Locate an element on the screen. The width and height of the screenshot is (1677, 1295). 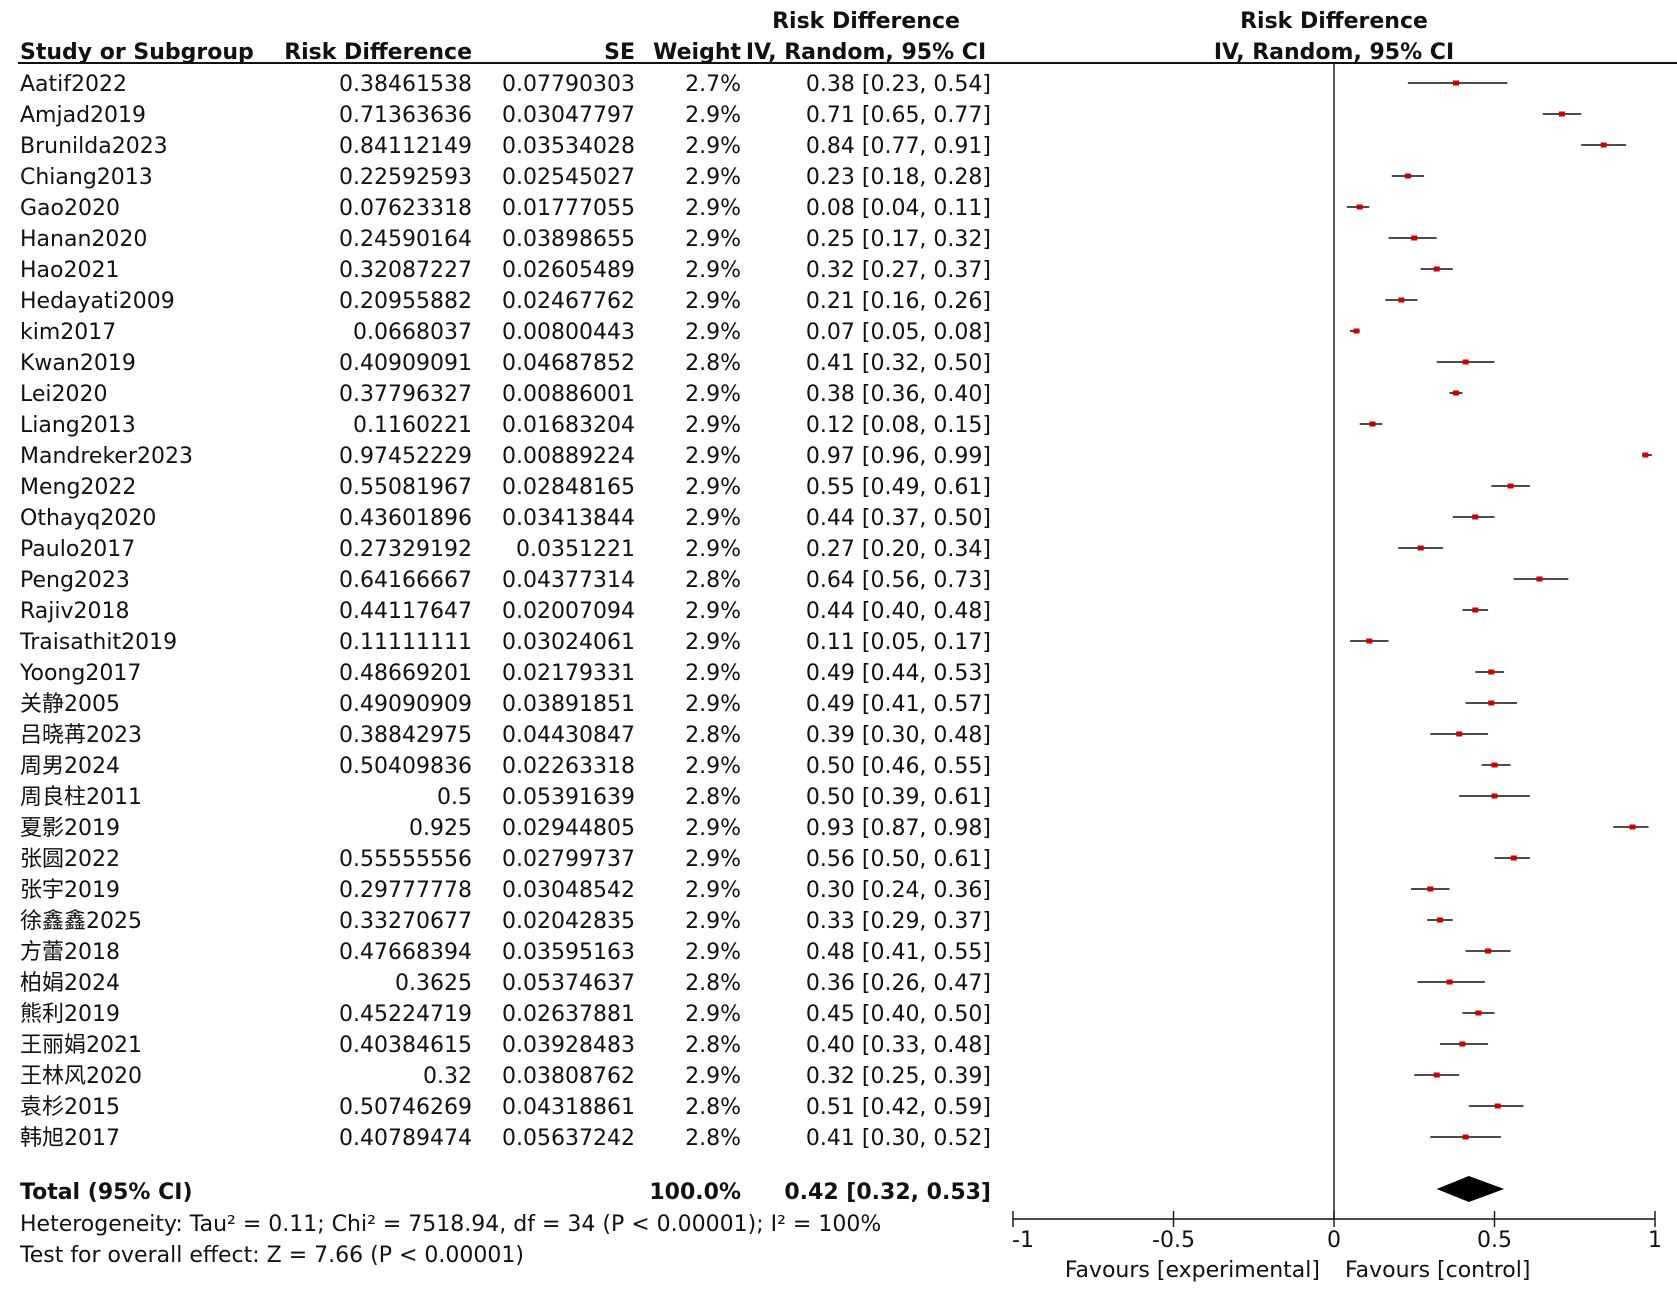
risk-difference-value: 0.97452229 is located at coordinates (405, 456).